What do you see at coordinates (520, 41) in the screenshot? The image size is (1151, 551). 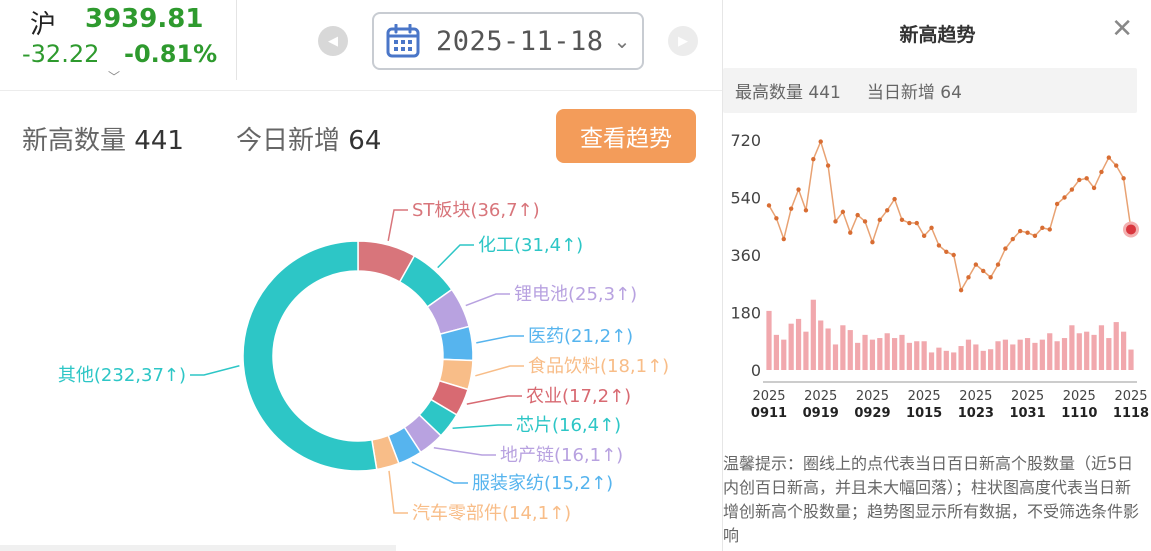 I see `date-value: 2025-11-18` at bounding box center [520, 41].